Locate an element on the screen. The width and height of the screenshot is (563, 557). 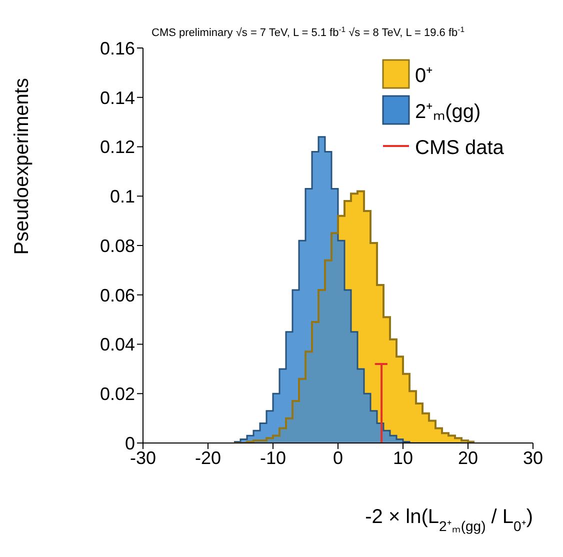
y-tick-label: 0.02 is located at coordinates (117, 394).